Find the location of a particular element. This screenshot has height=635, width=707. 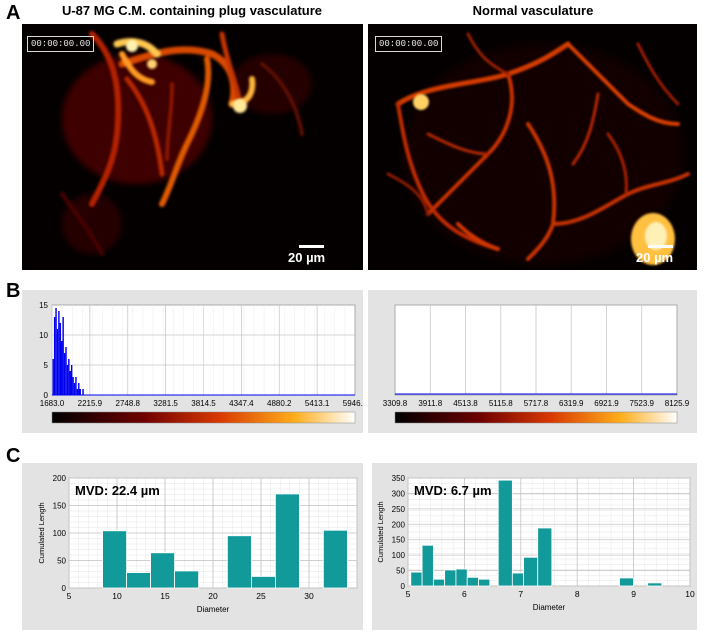

x-tick-label: 7 is located at coordinates (520, 594).